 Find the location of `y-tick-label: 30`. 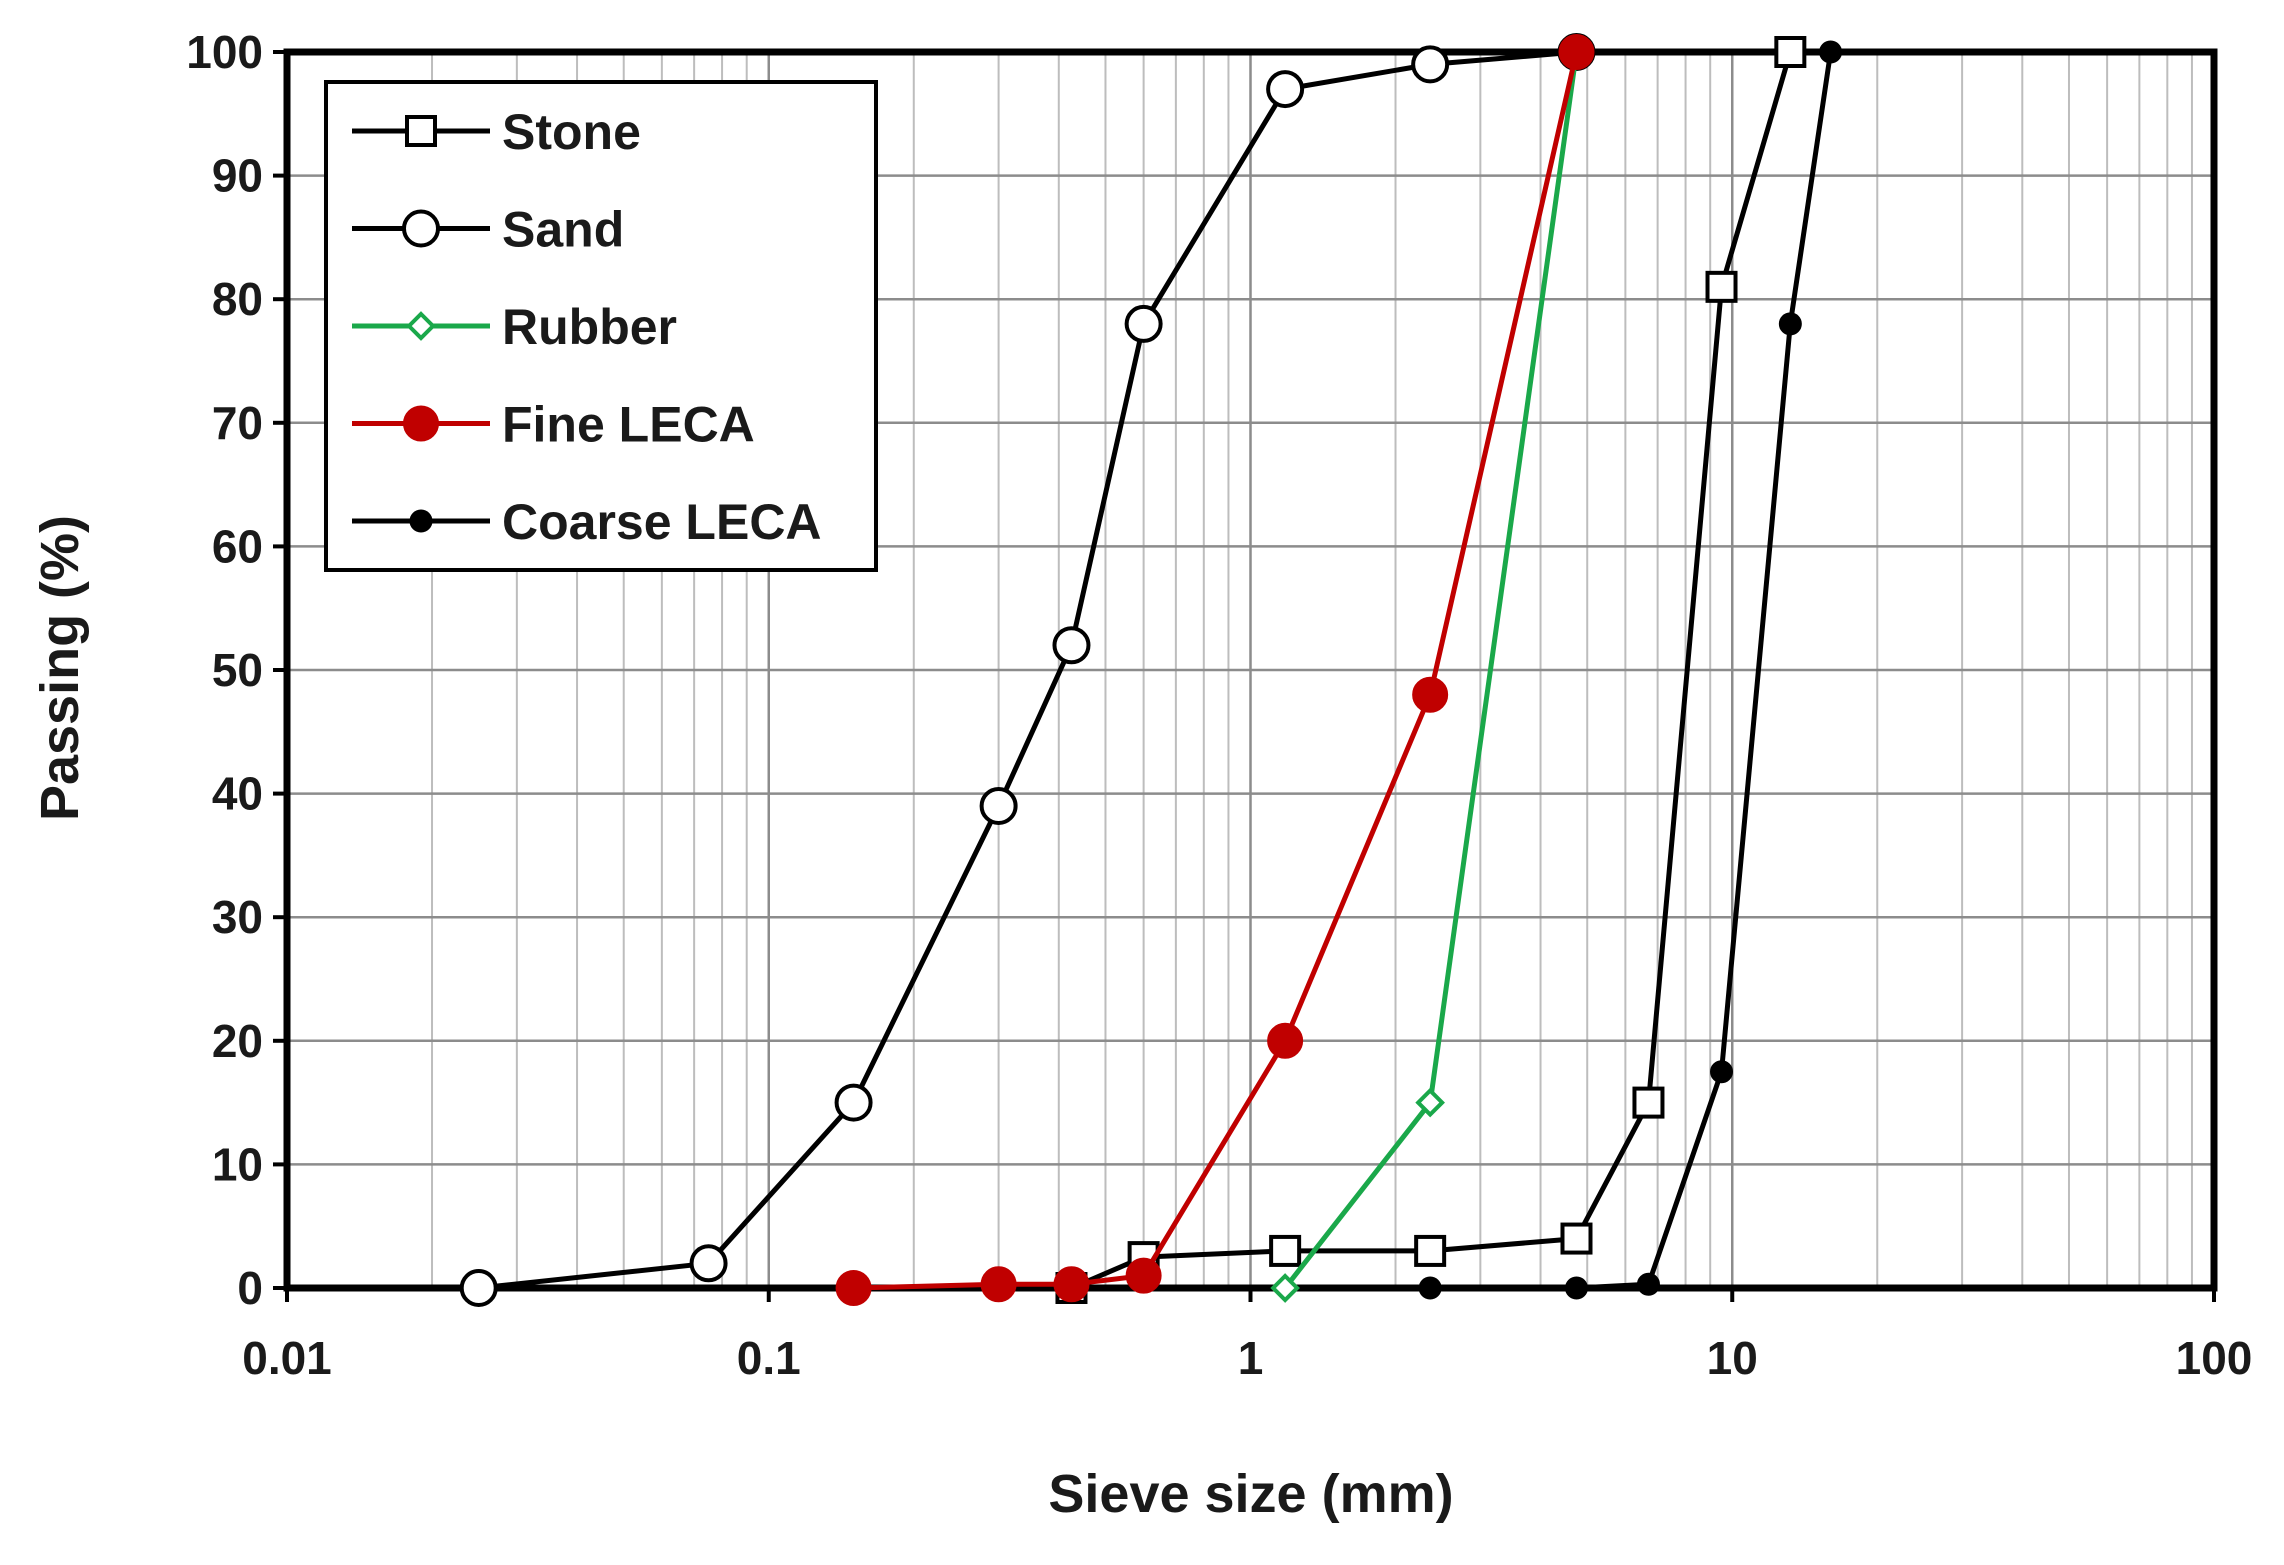

y-tick-label: 30 is located at coordinates (237, 917).